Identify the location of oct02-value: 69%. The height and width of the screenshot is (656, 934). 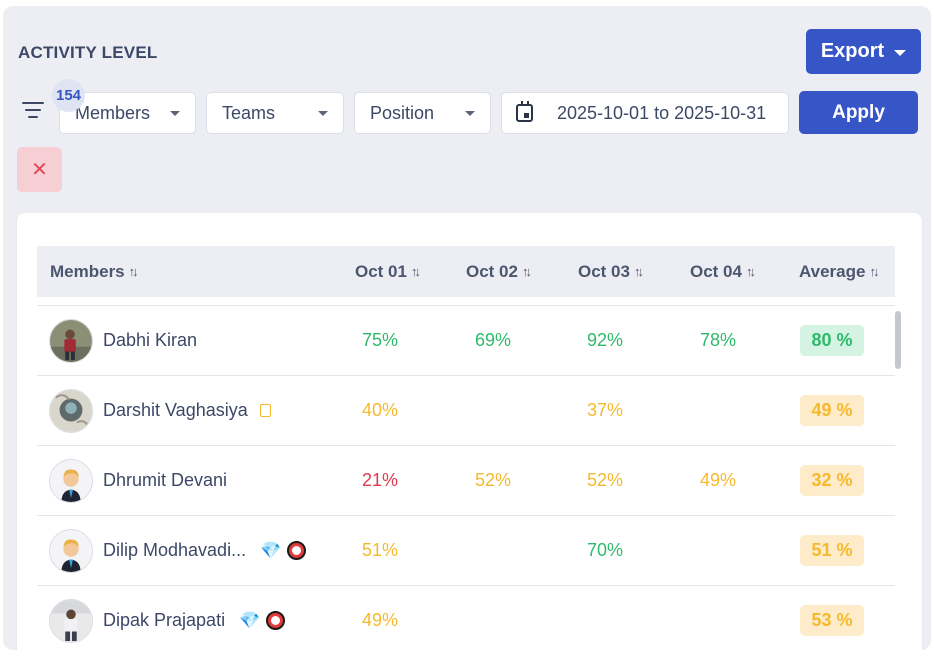
(493, 340).